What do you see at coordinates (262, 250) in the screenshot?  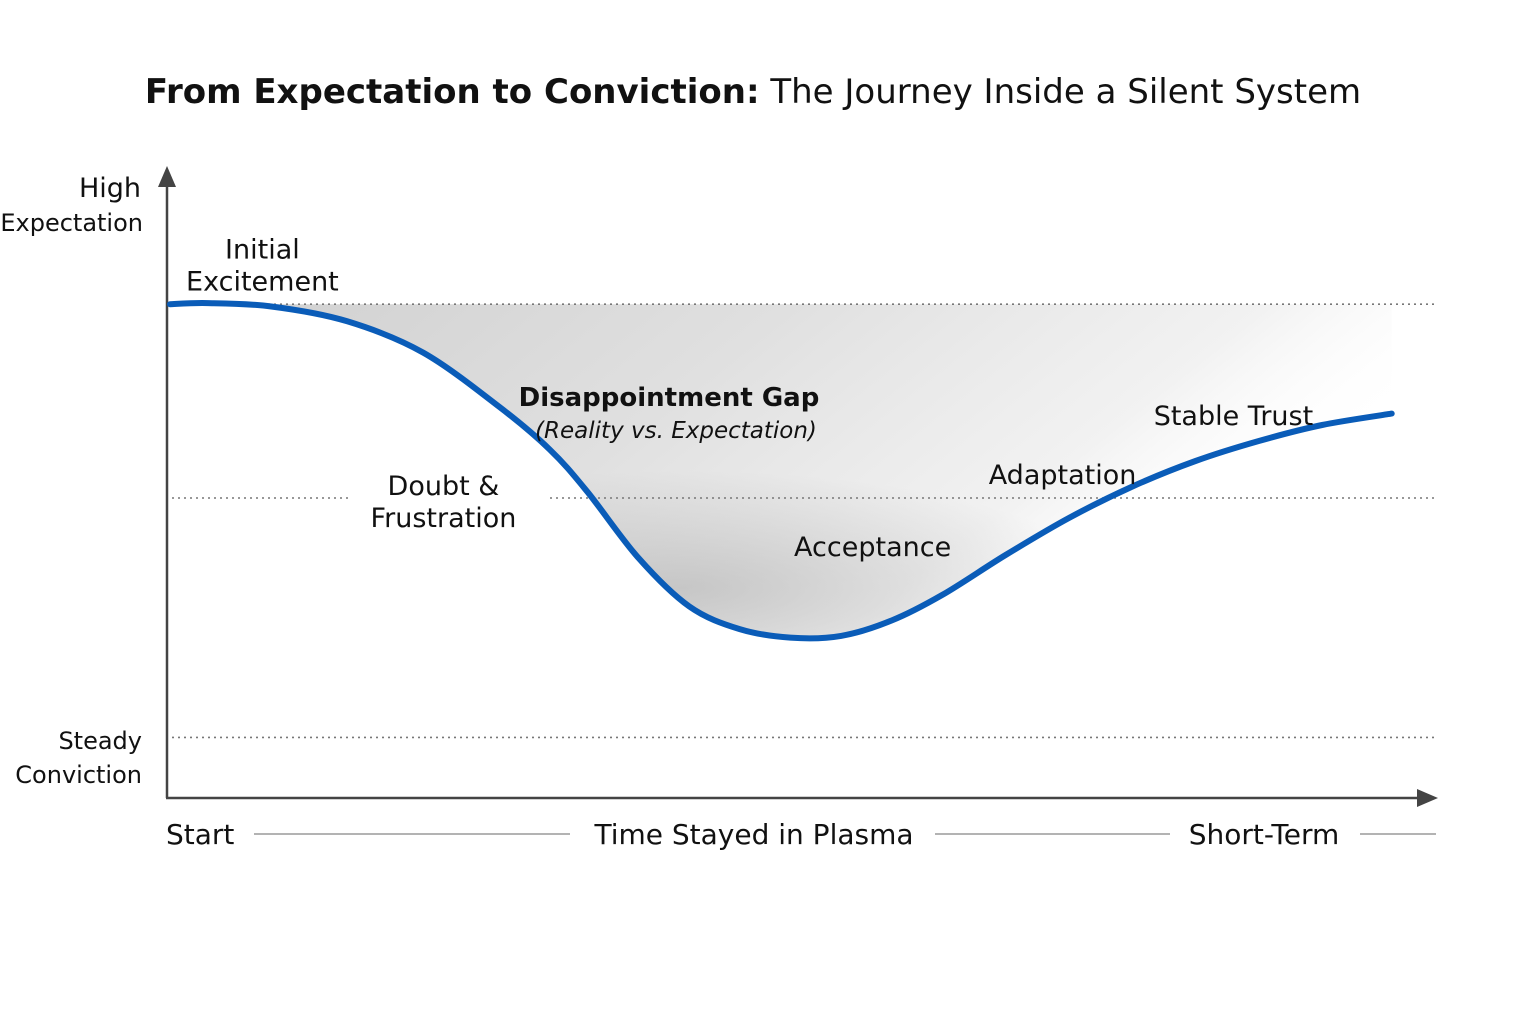 I see `label-initial-excitement-line1: Initial` at bounding box center [262, 250].